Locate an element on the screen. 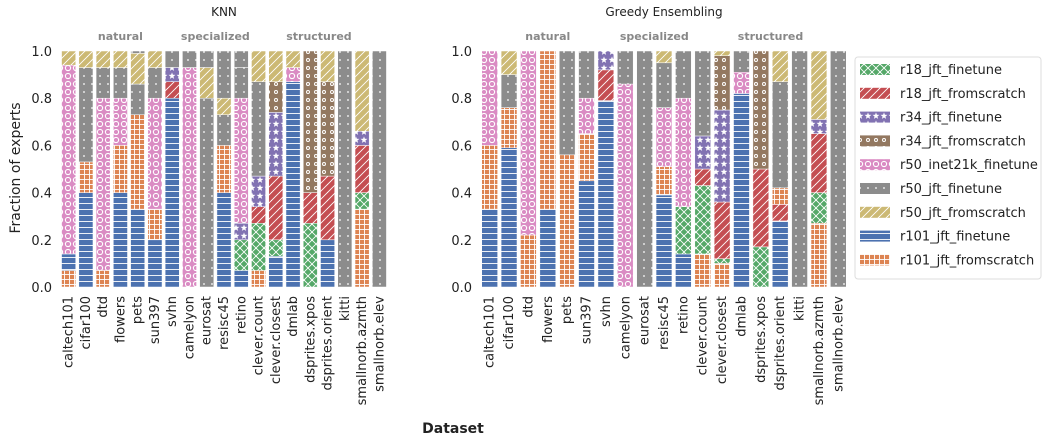  x-tick-label: svhn is located at coordinates (606, 311).